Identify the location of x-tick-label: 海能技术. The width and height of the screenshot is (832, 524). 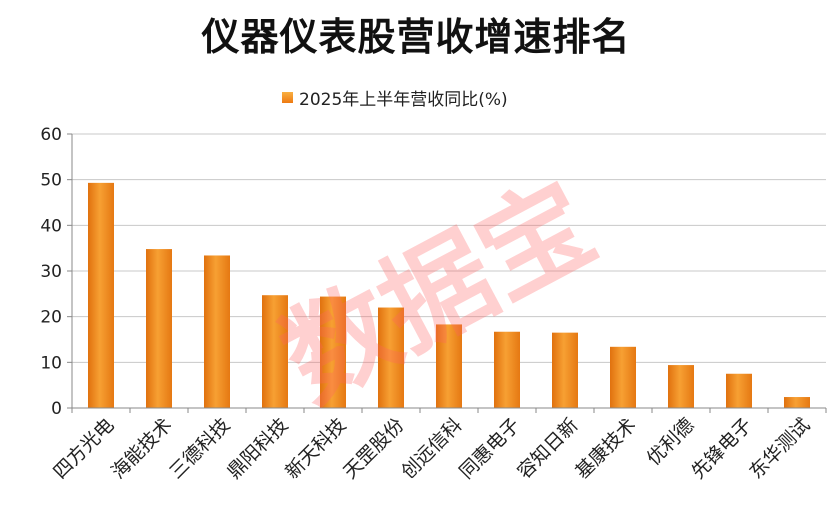
(141, 448).